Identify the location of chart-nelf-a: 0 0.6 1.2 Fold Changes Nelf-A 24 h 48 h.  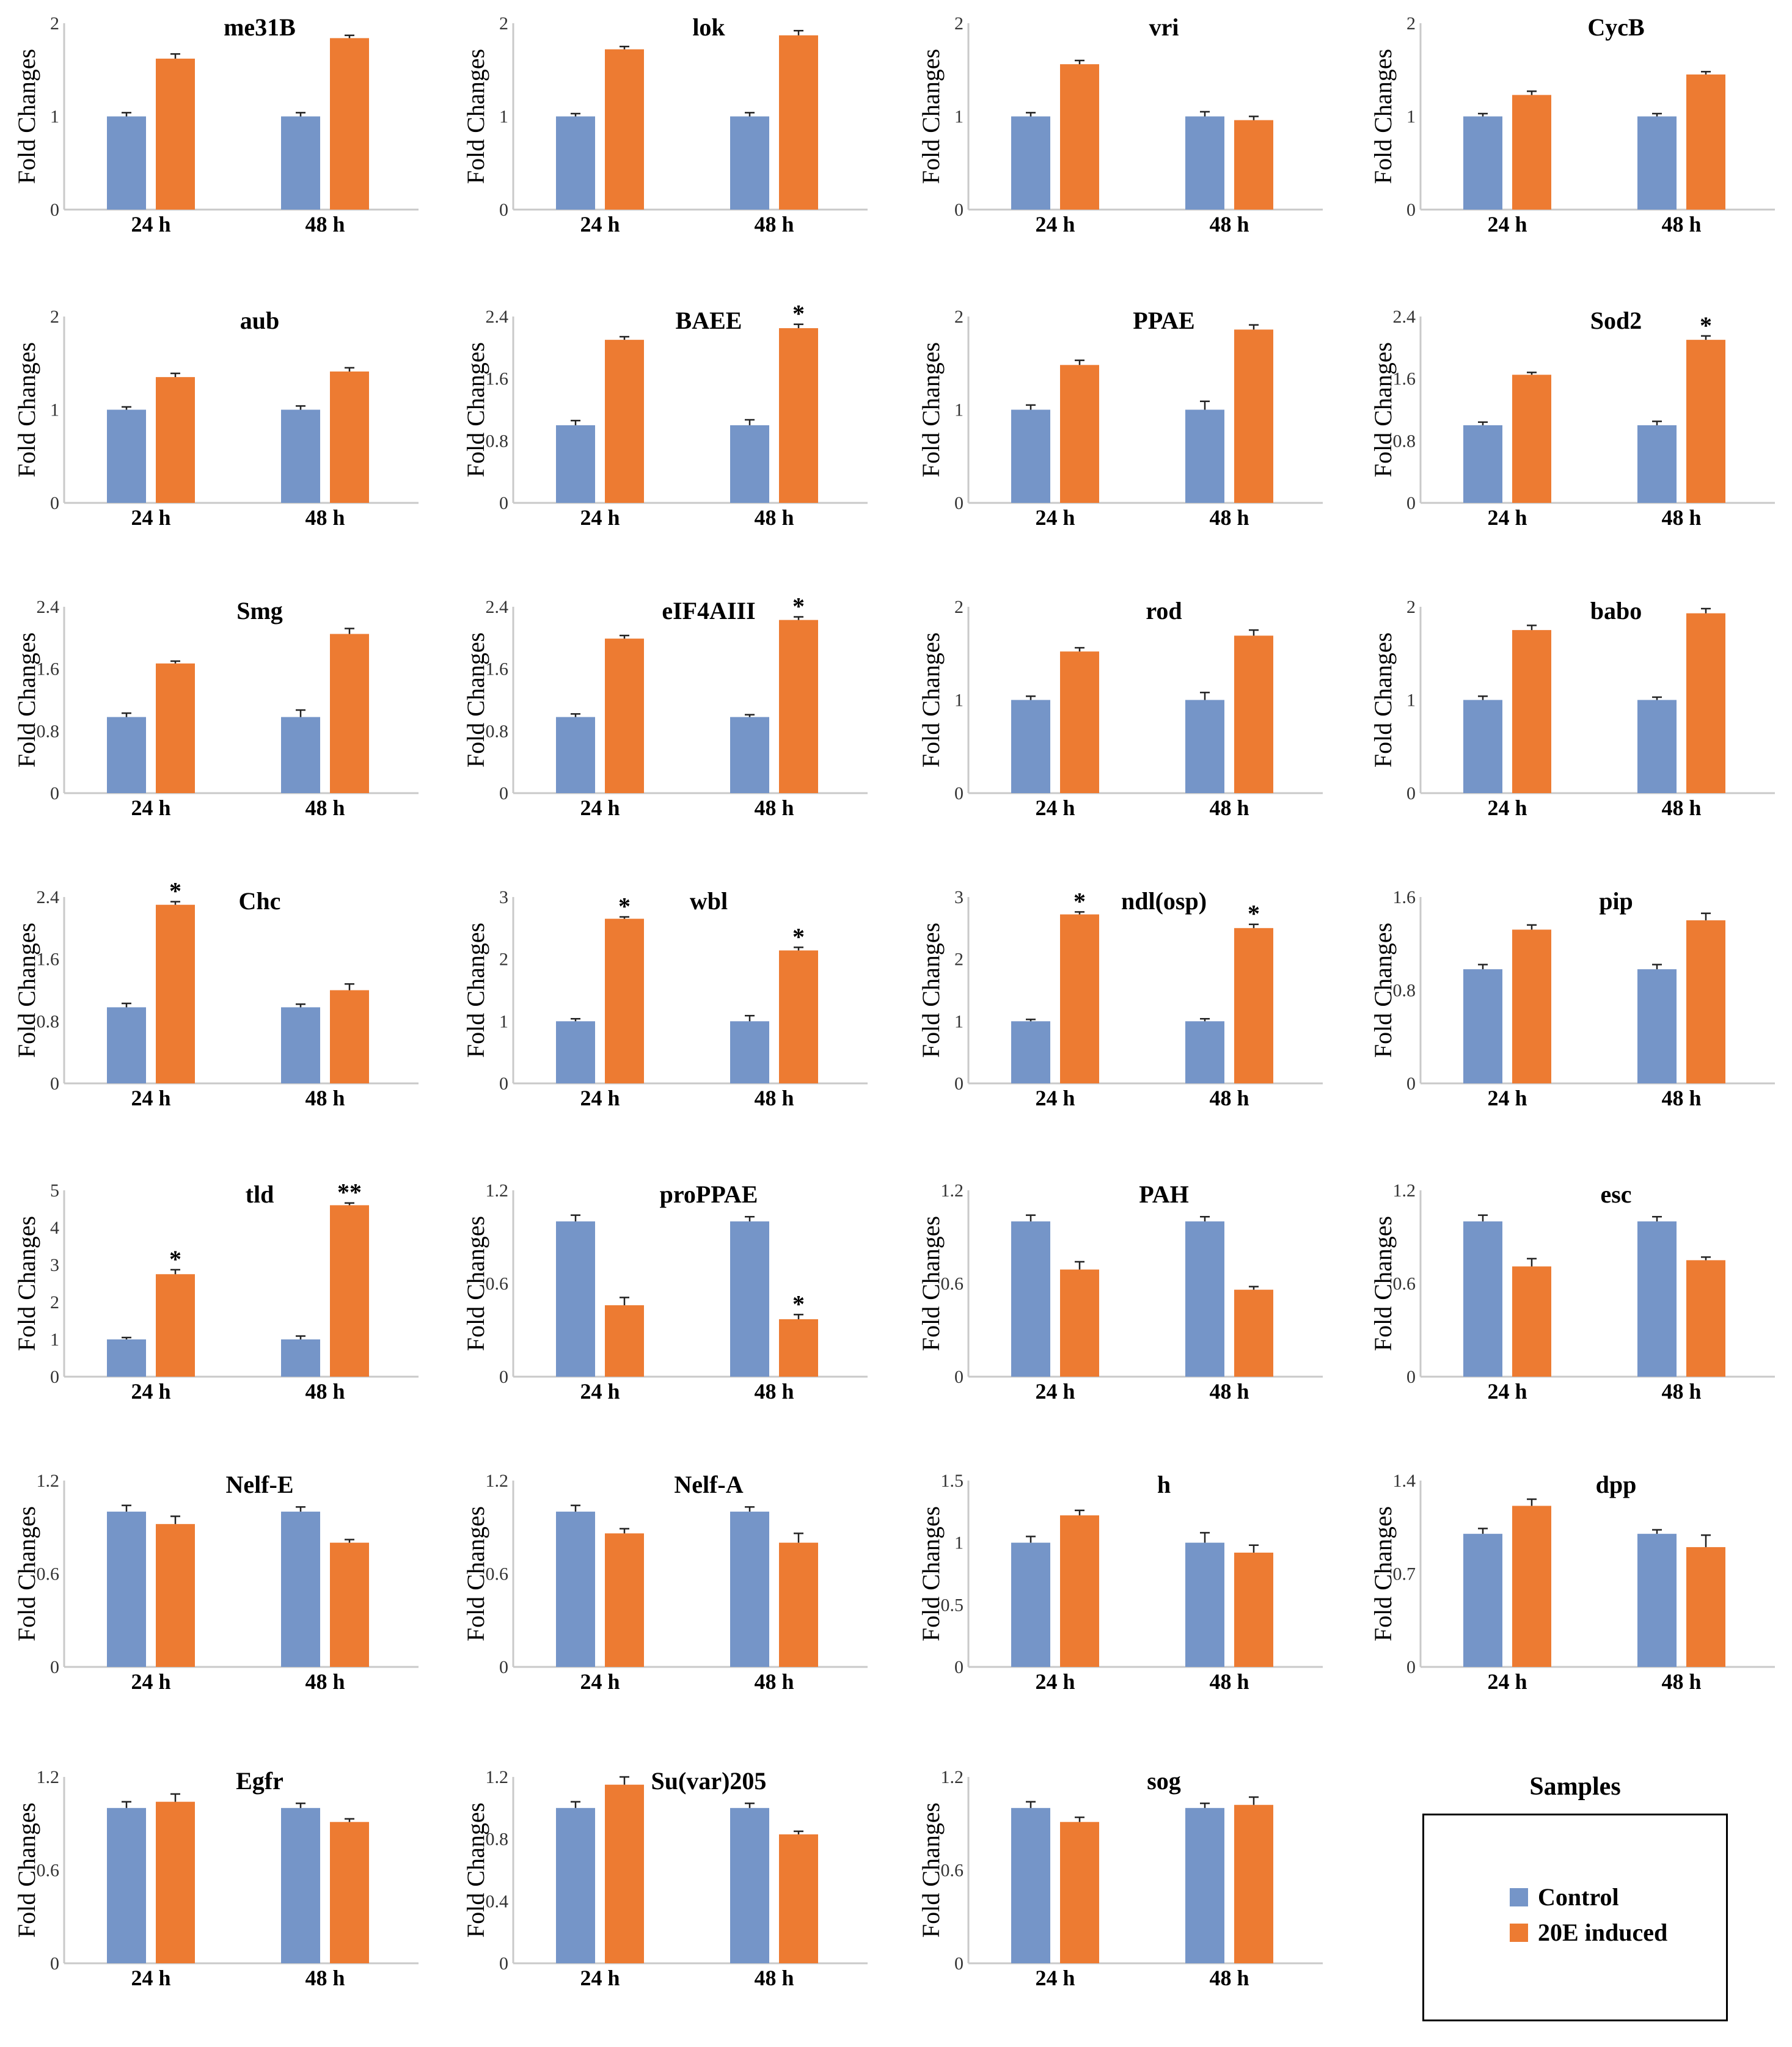
(665, 1583).